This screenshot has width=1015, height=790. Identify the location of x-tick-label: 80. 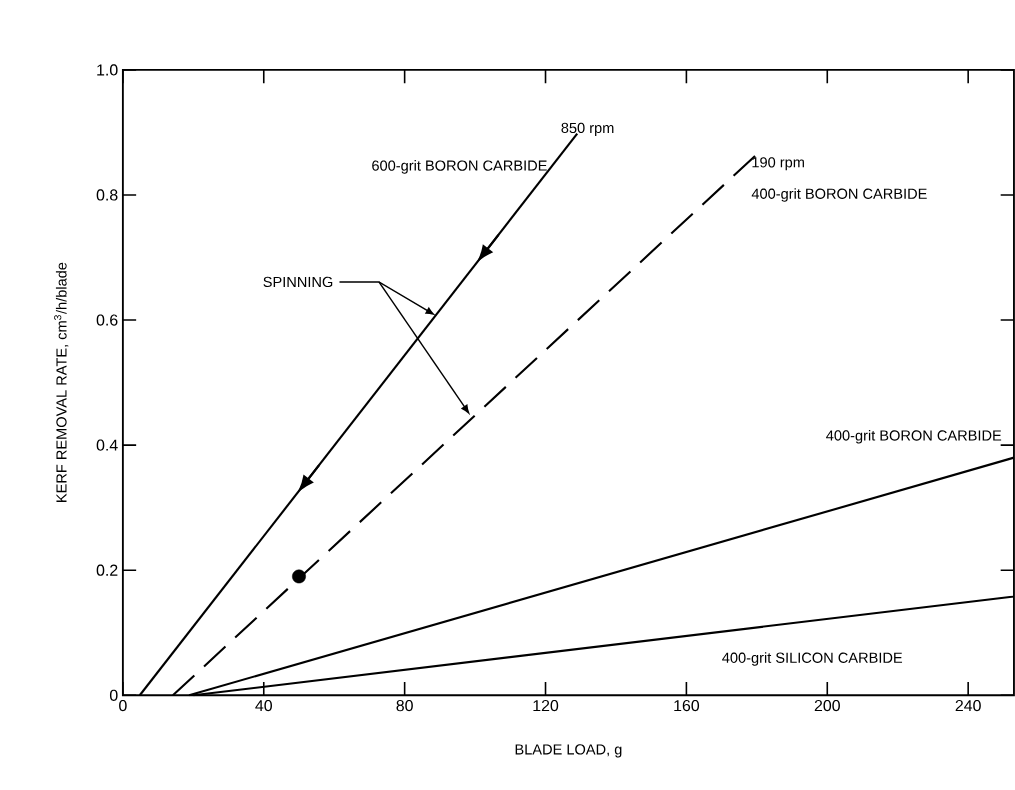
(404, 705).